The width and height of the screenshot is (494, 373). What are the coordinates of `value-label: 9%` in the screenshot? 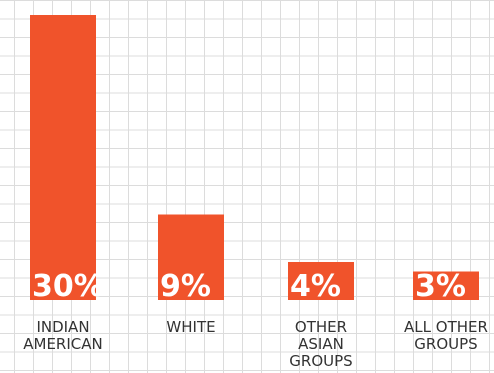 It's located at (185, 286).